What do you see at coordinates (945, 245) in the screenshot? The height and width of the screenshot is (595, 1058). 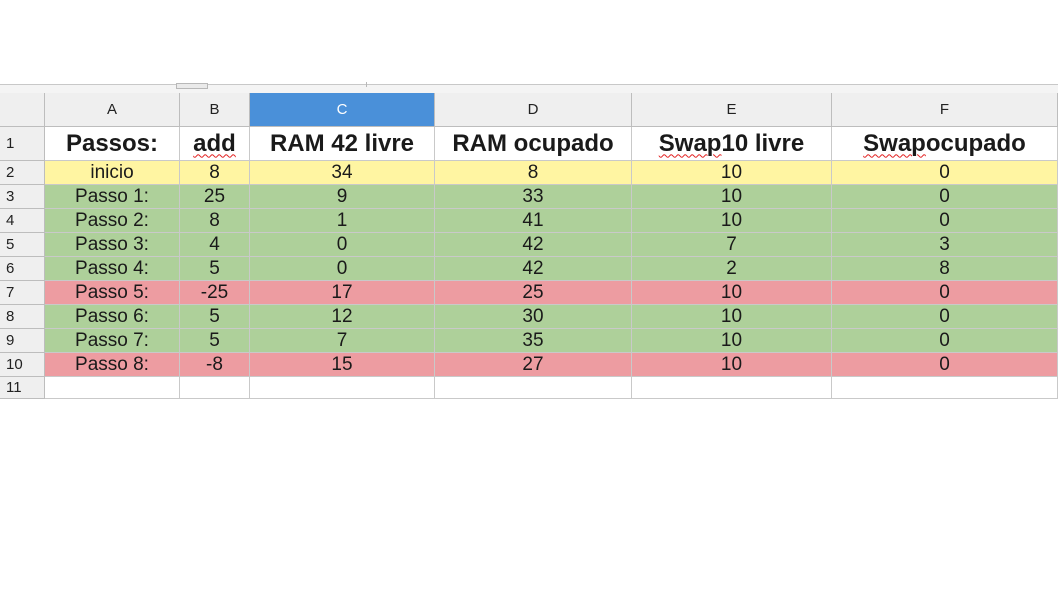 I see `swap-ocupado-cell: 3` at bounding box center [945, 245].